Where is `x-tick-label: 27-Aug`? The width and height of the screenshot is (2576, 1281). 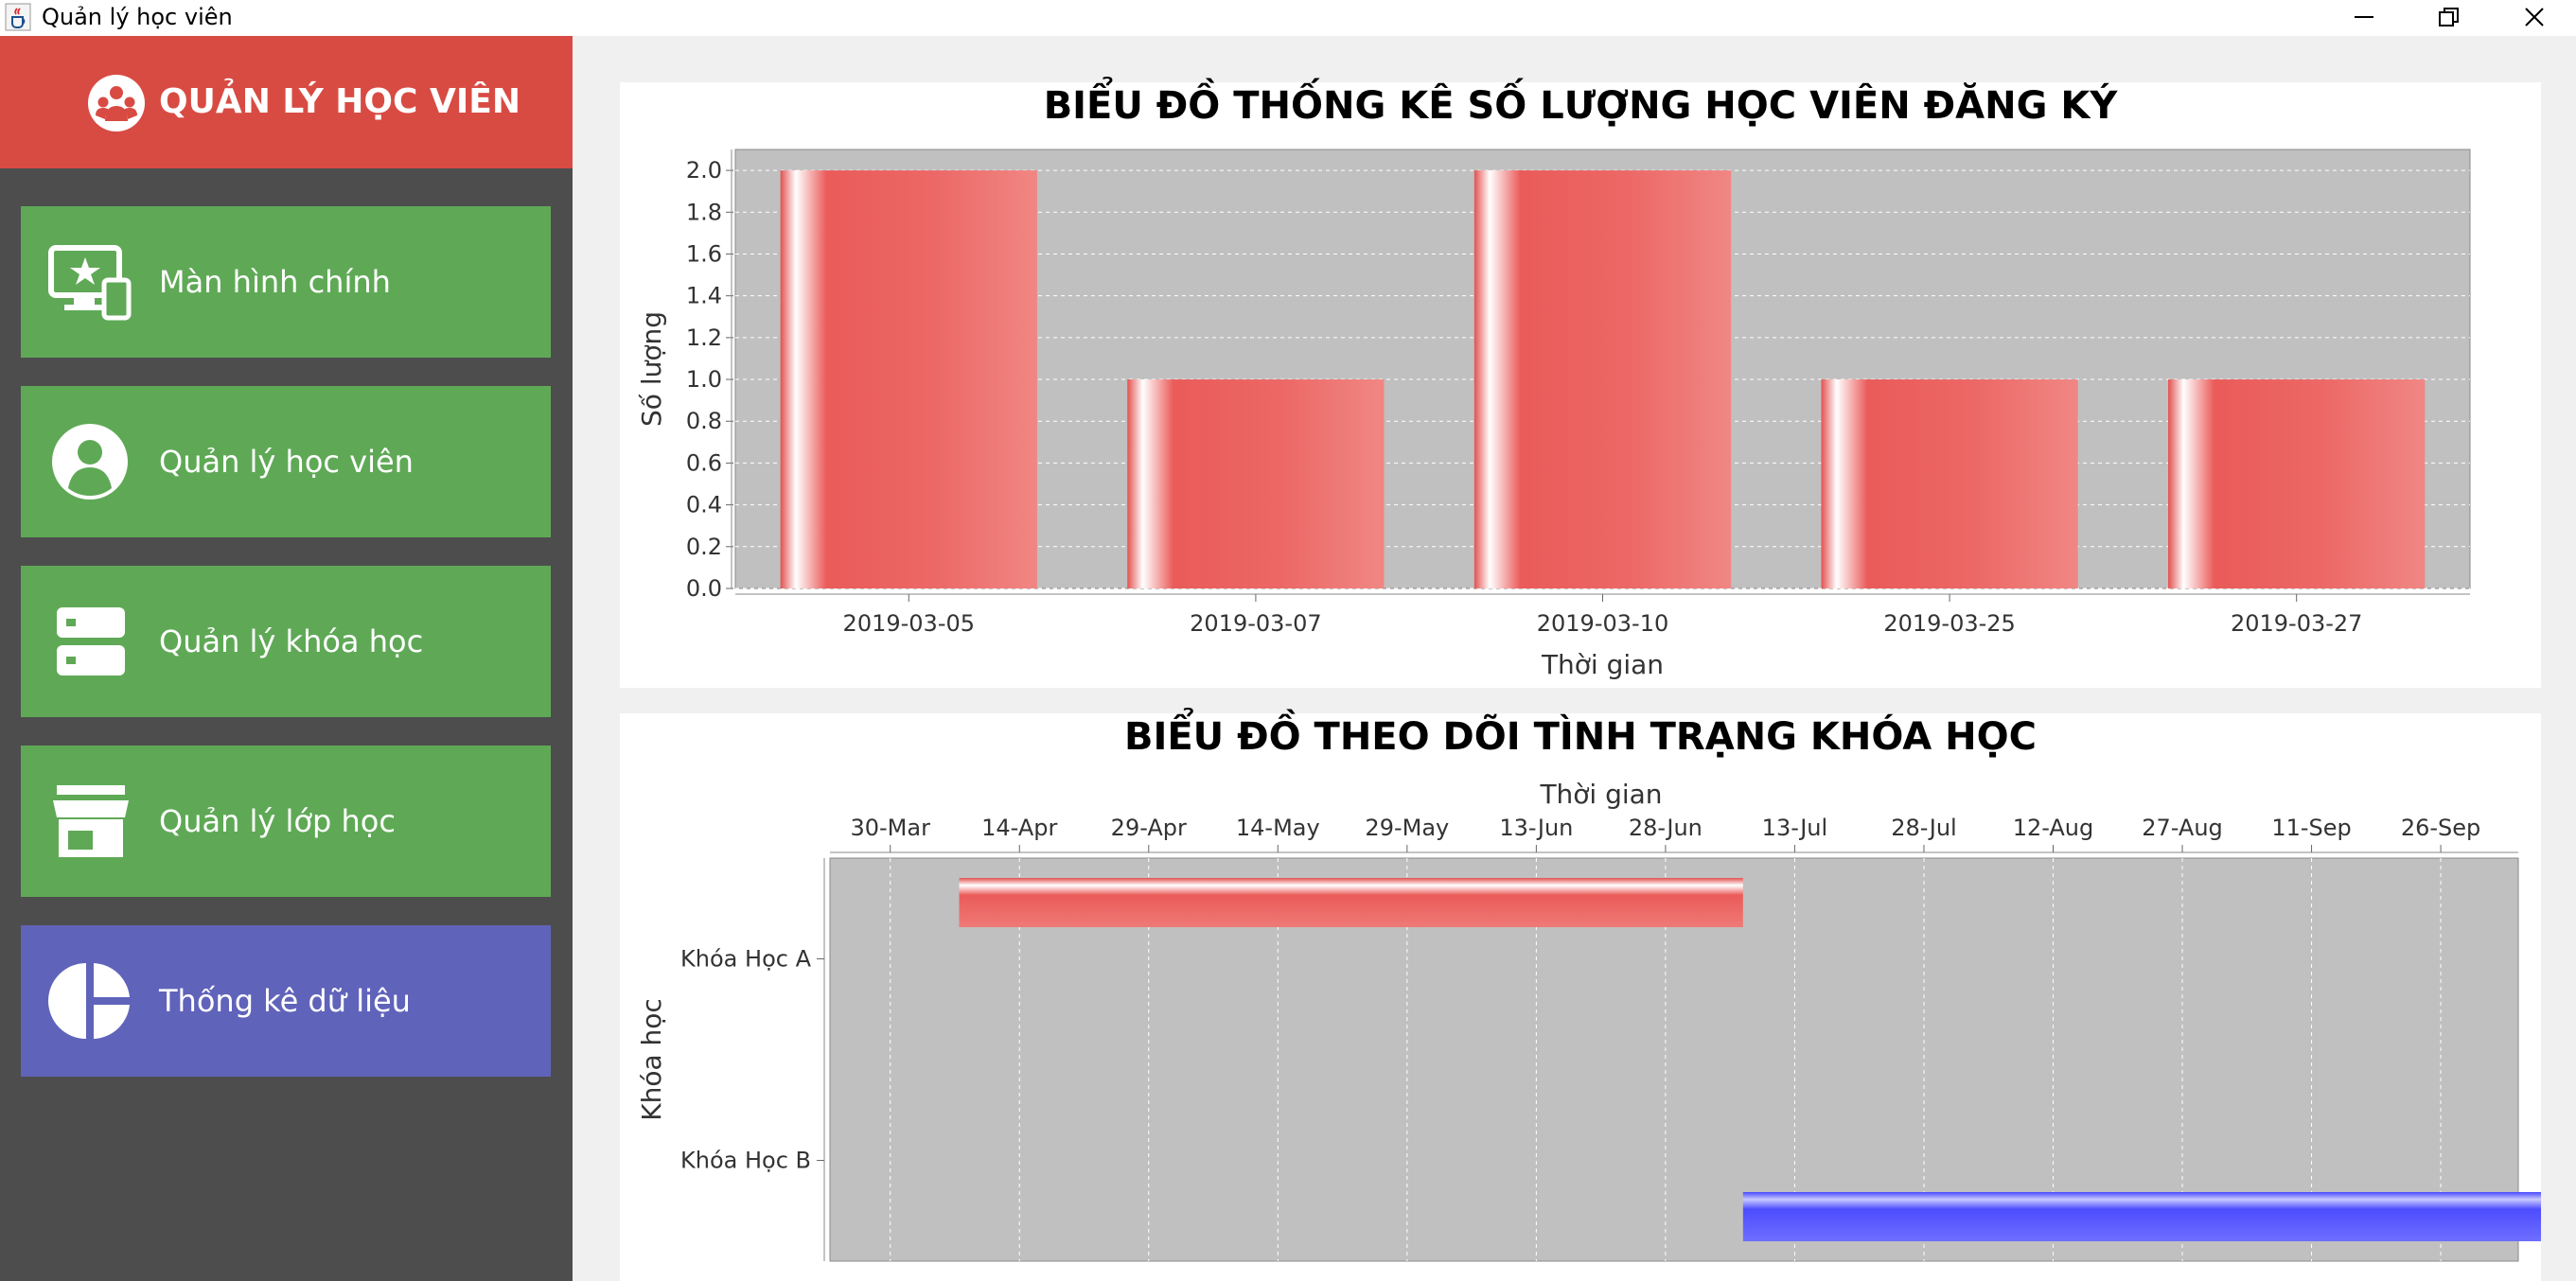
x-tick-label: 27-Aug is located at coordinates (2182, 828).